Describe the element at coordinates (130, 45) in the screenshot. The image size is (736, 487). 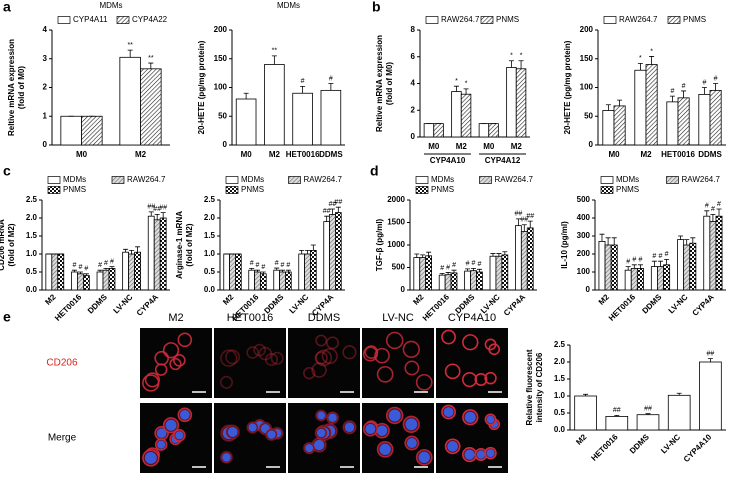
I see `significance-mark: **` at that location.